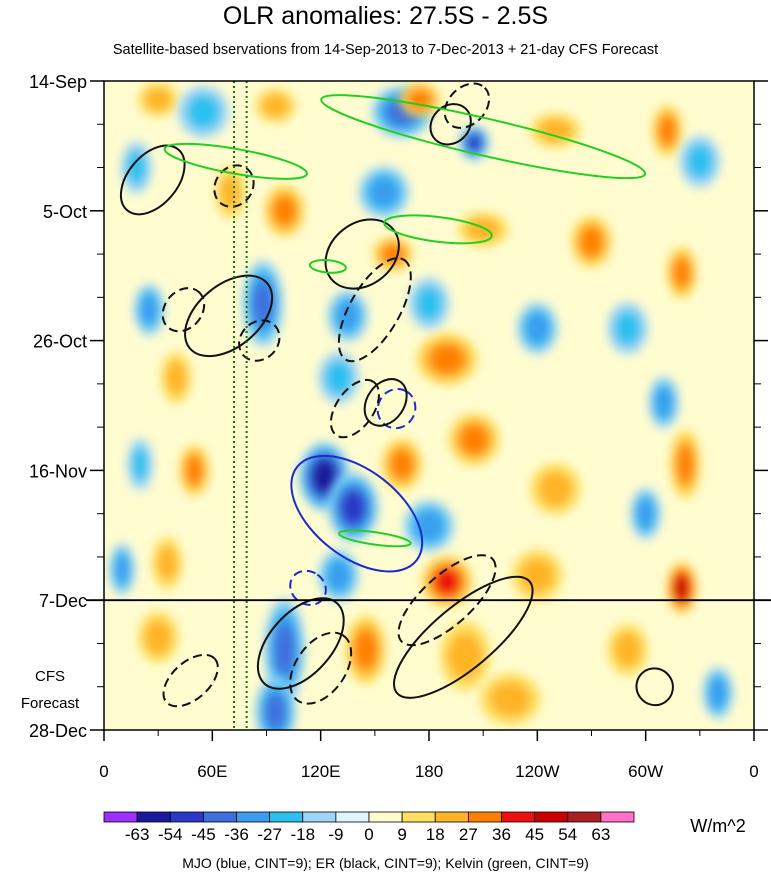 The image size is (771, 878). I want to click on mjo-contour, so click(308, 587).